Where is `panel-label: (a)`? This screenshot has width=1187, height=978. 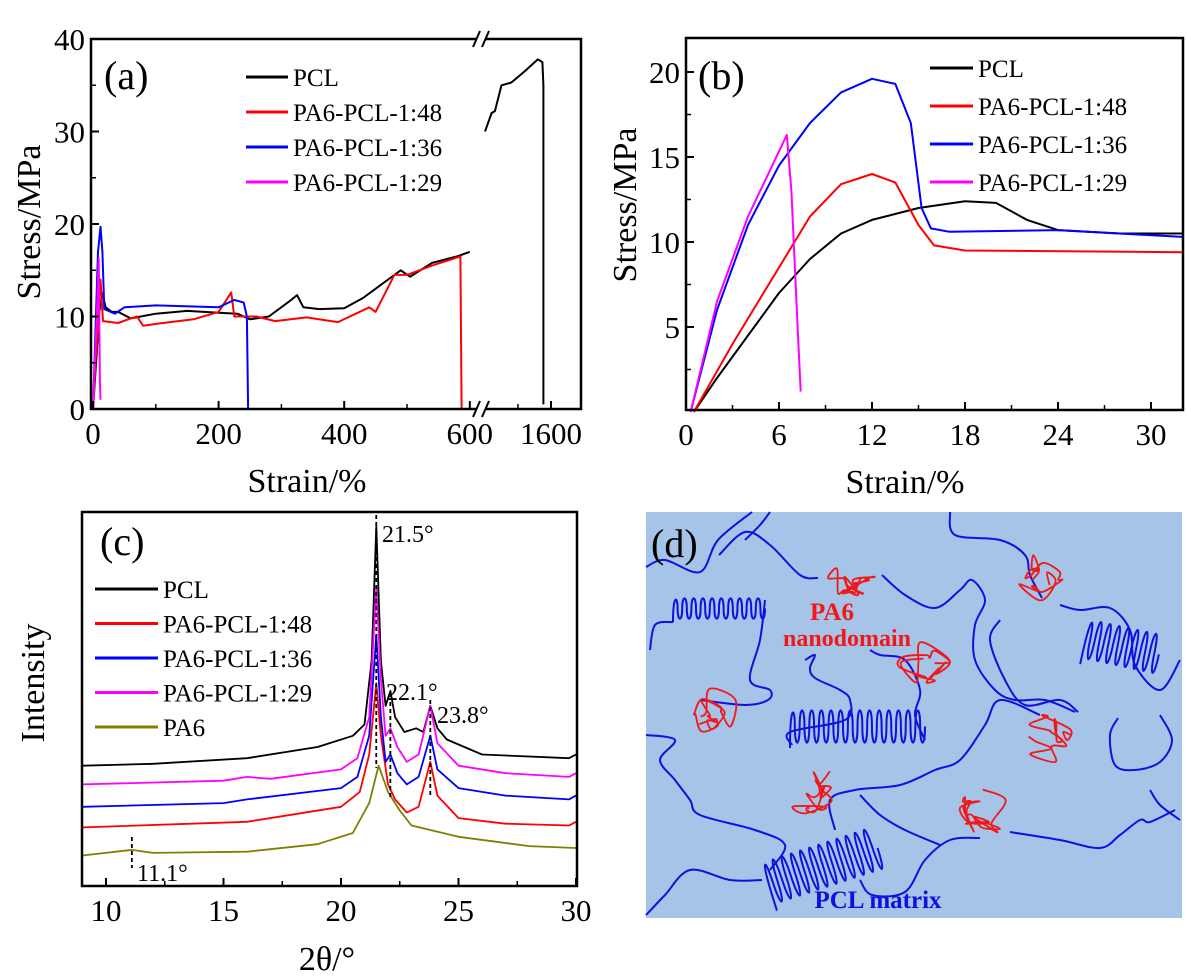 panel-label: (a) is located at coordinates (126, 75).